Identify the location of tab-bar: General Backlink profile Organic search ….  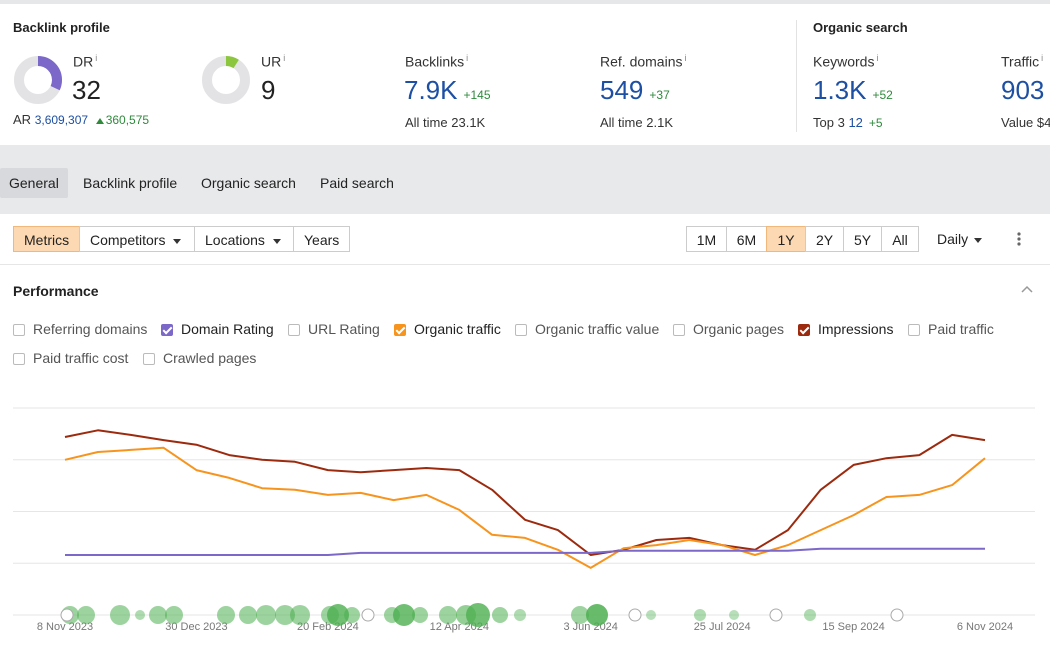
(525, 179).